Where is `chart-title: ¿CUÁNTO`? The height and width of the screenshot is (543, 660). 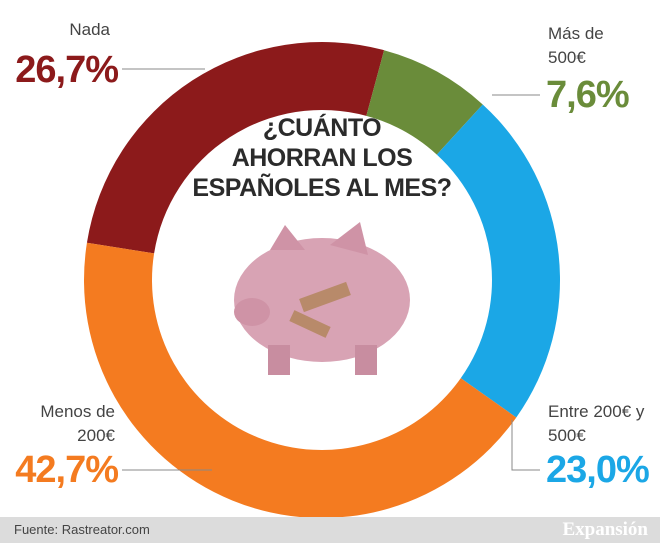
chart-title: ¿CUÁNTO is located at coordinates (322, 127).